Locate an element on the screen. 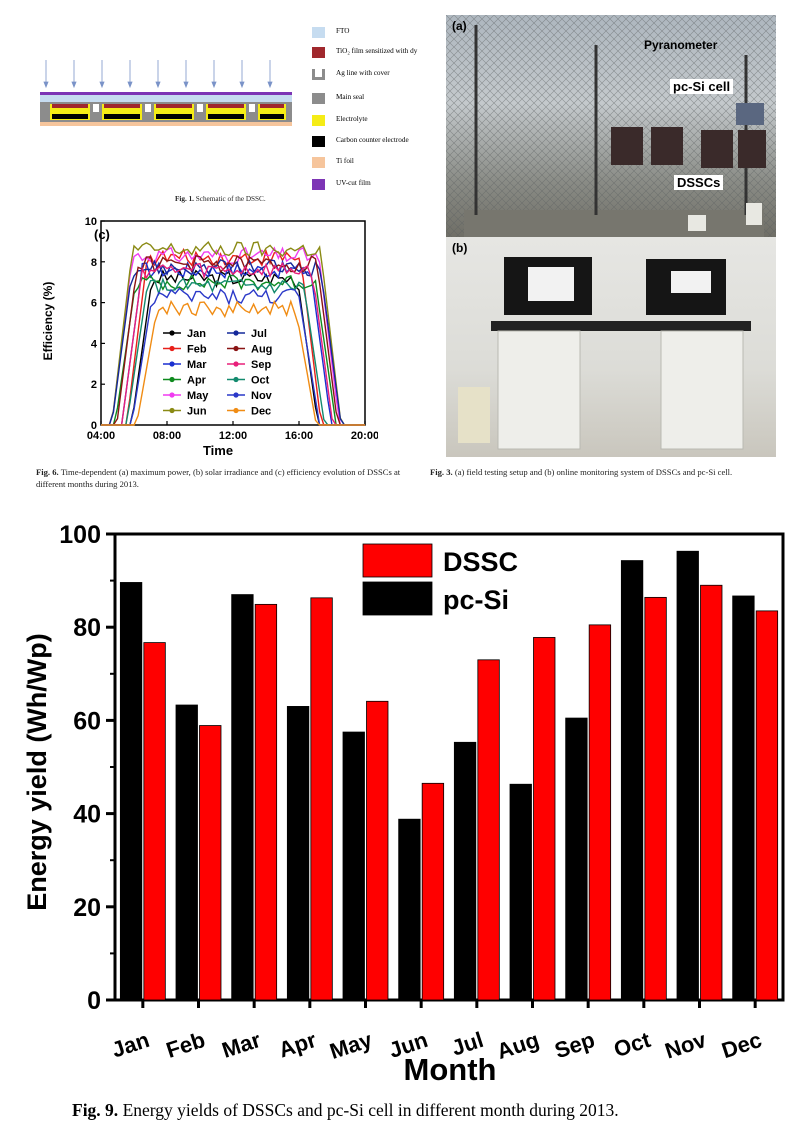 The width and height of the screenshot is (807, 1138). efficiency-y-tick-label: 10 is located at coordinates (91, 222).